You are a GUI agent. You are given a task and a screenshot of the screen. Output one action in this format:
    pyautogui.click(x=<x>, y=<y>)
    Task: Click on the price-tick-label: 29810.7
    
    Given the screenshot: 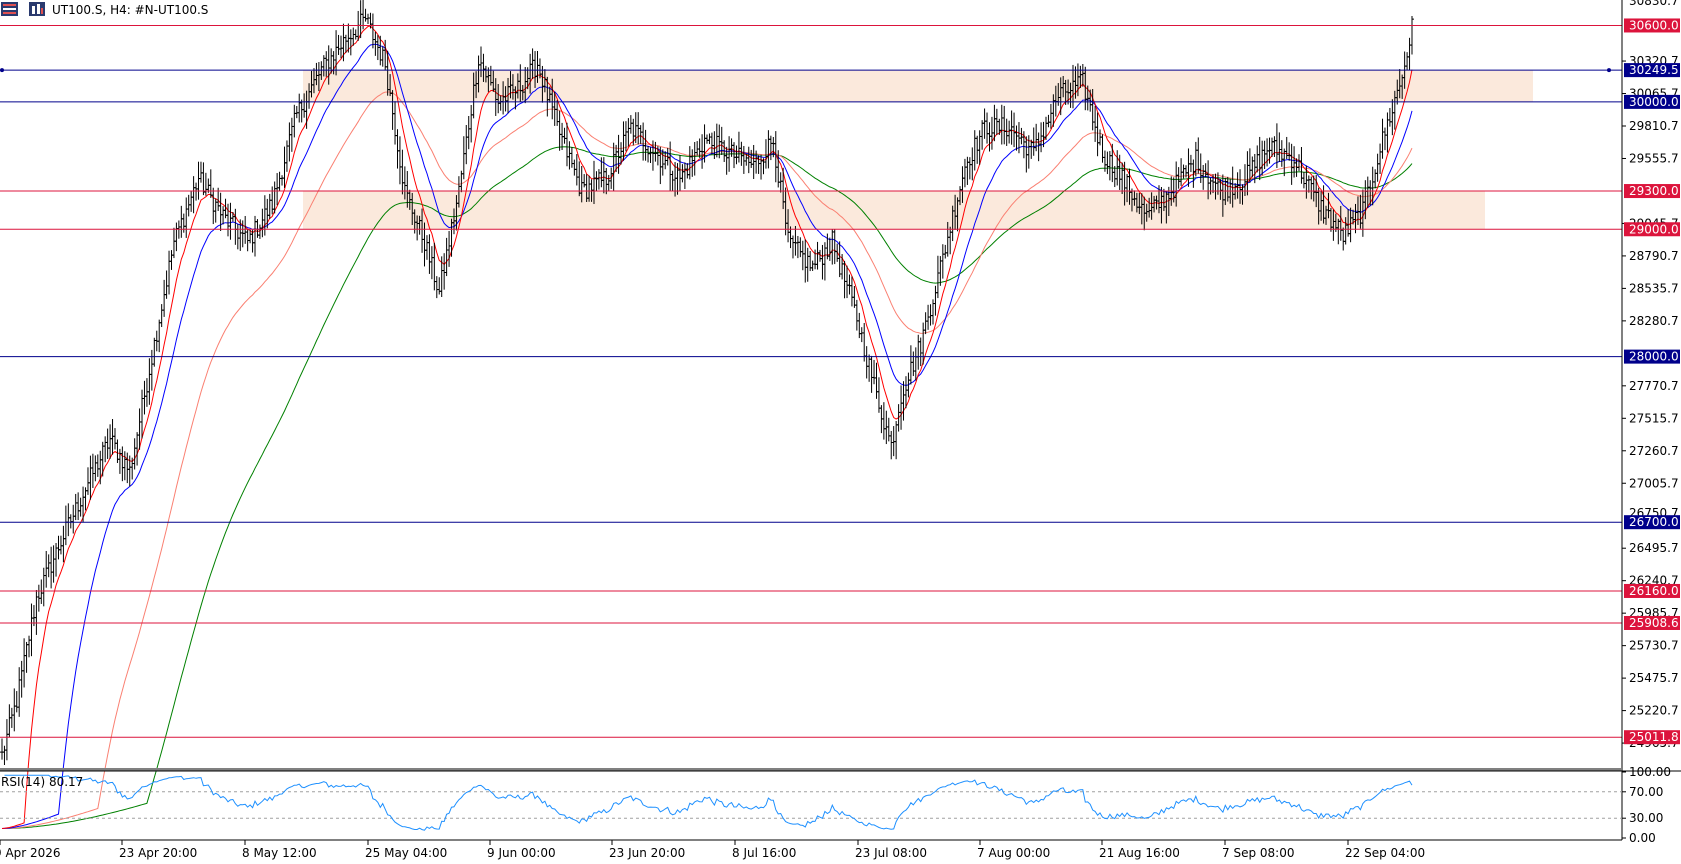 What is the action you would take?
    pyautogui.click(x=1654, y=126)
    